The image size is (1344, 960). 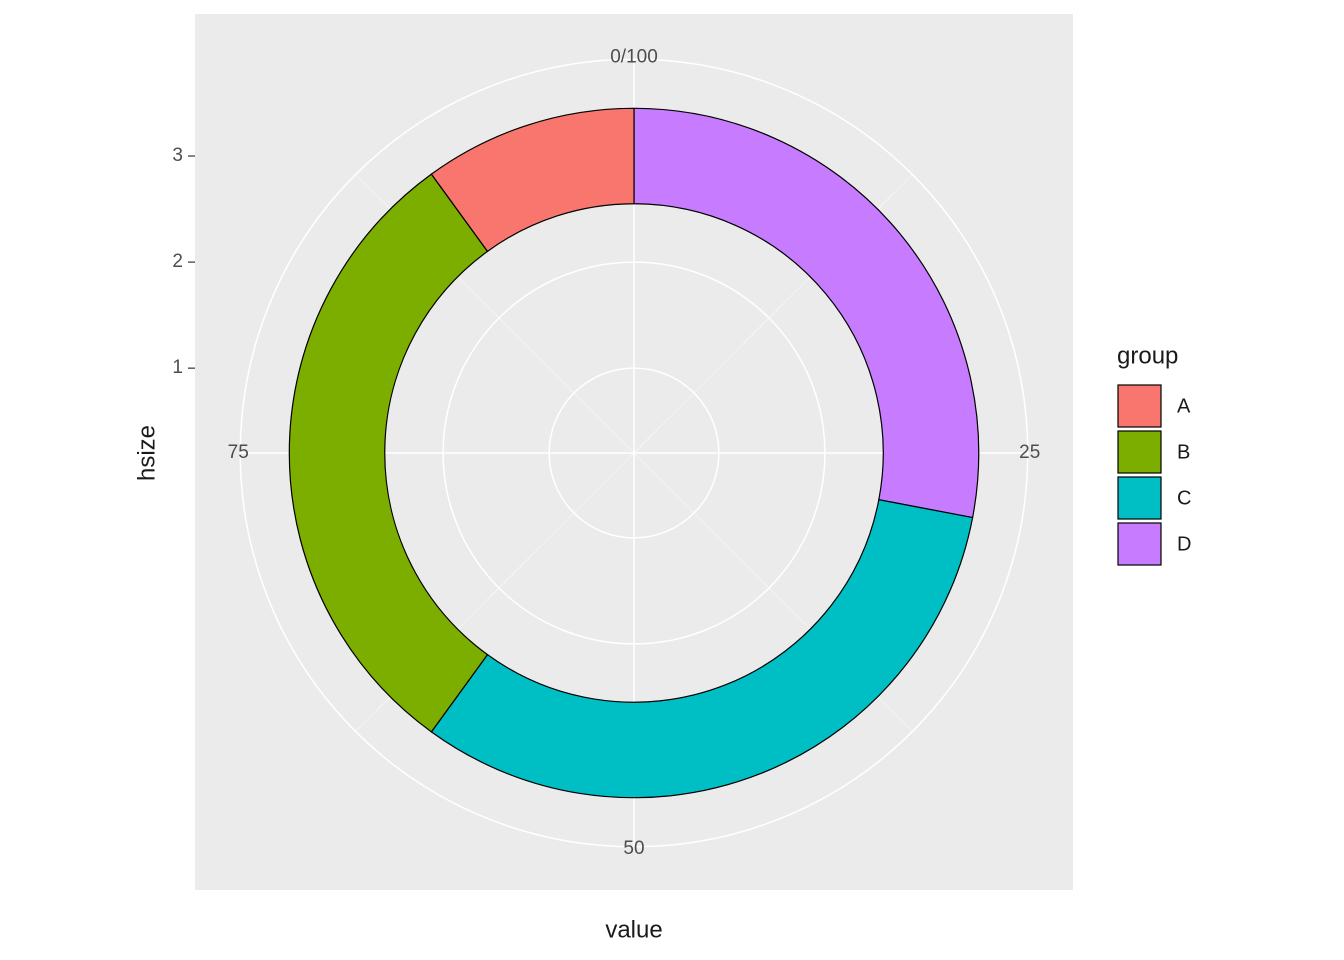 What do you see at coordinates (238, 452) in the screenshot?
I see `x-tick-label: 75` at bounding box center [238, 452].